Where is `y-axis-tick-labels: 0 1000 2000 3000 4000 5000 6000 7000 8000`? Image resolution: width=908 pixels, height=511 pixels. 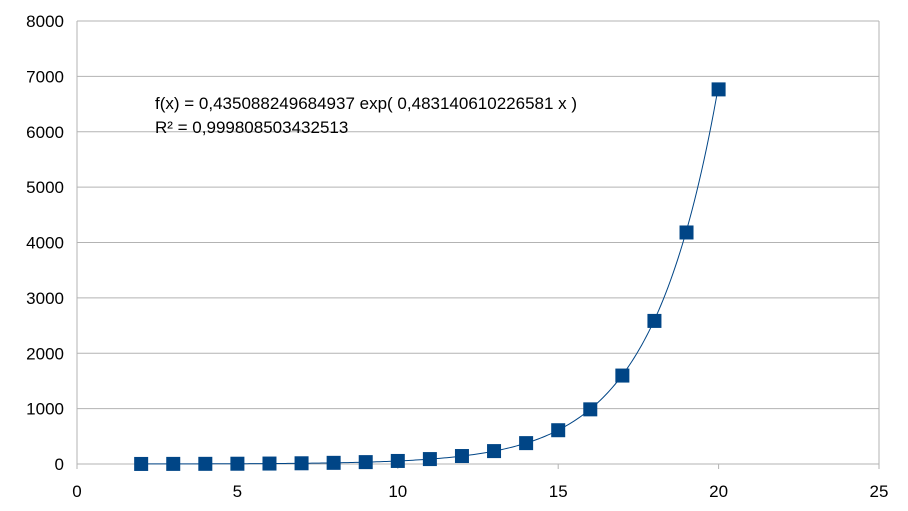
y-axis-tick-labels: 0 1000 2000 3000 4000 5000 6000 7000 8000 is located at coordinates (45, 243).